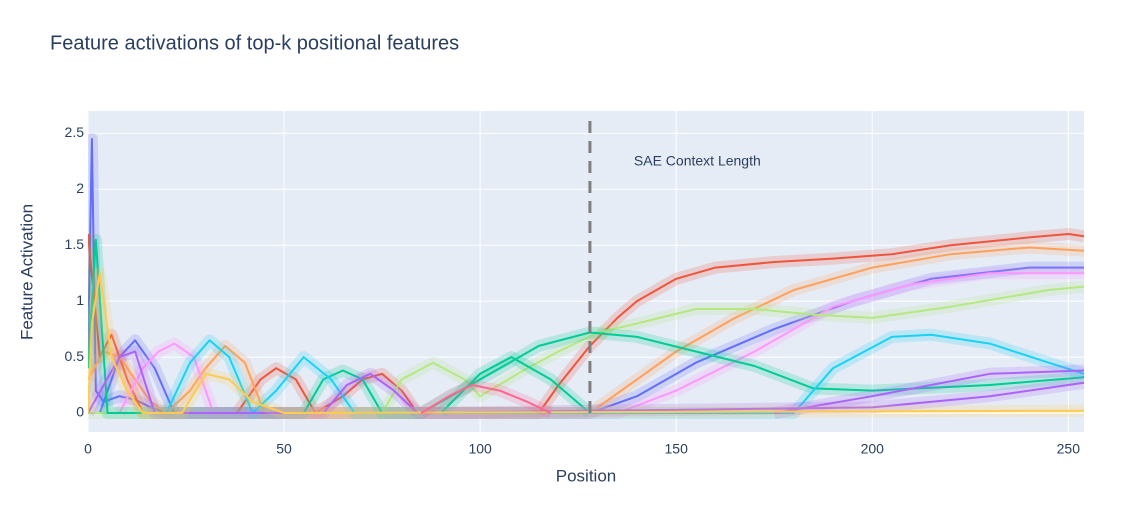 This screenshot has width=1127, height=512. Describe the element at coordinates (284, 449) in the screenshot. I see `x-tick-label: 50` at that location.